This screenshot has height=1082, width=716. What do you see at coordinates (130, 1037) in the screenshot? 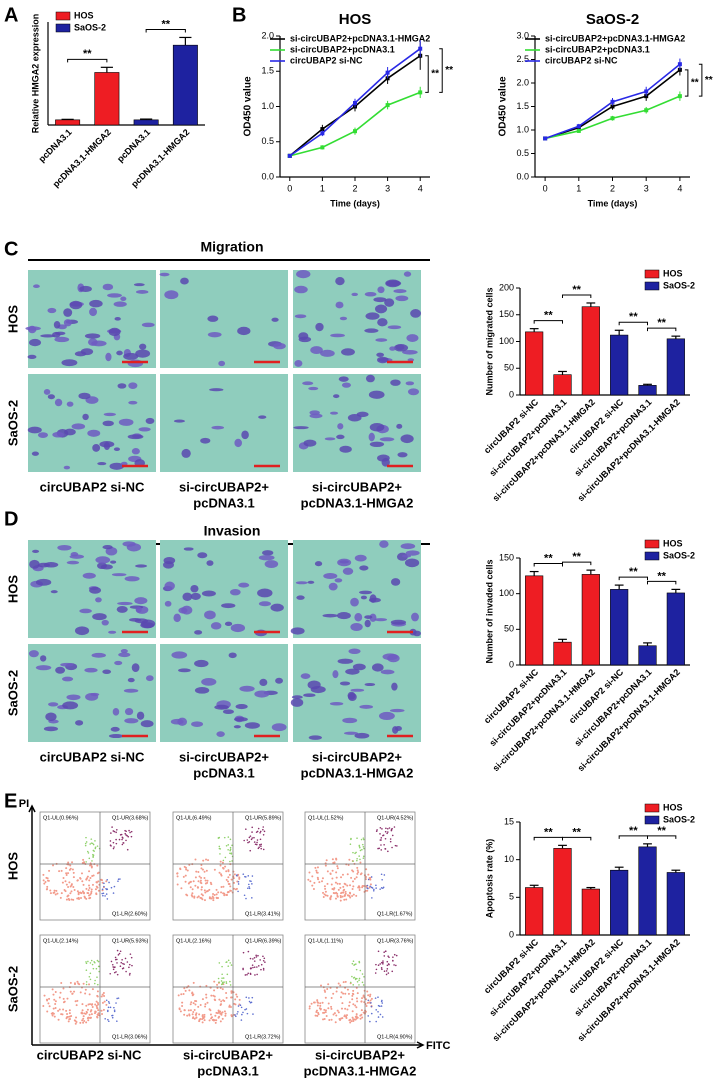
I see `quadrant-label: Q1-LR(3.06%)` at bounding box center [130, 1037].